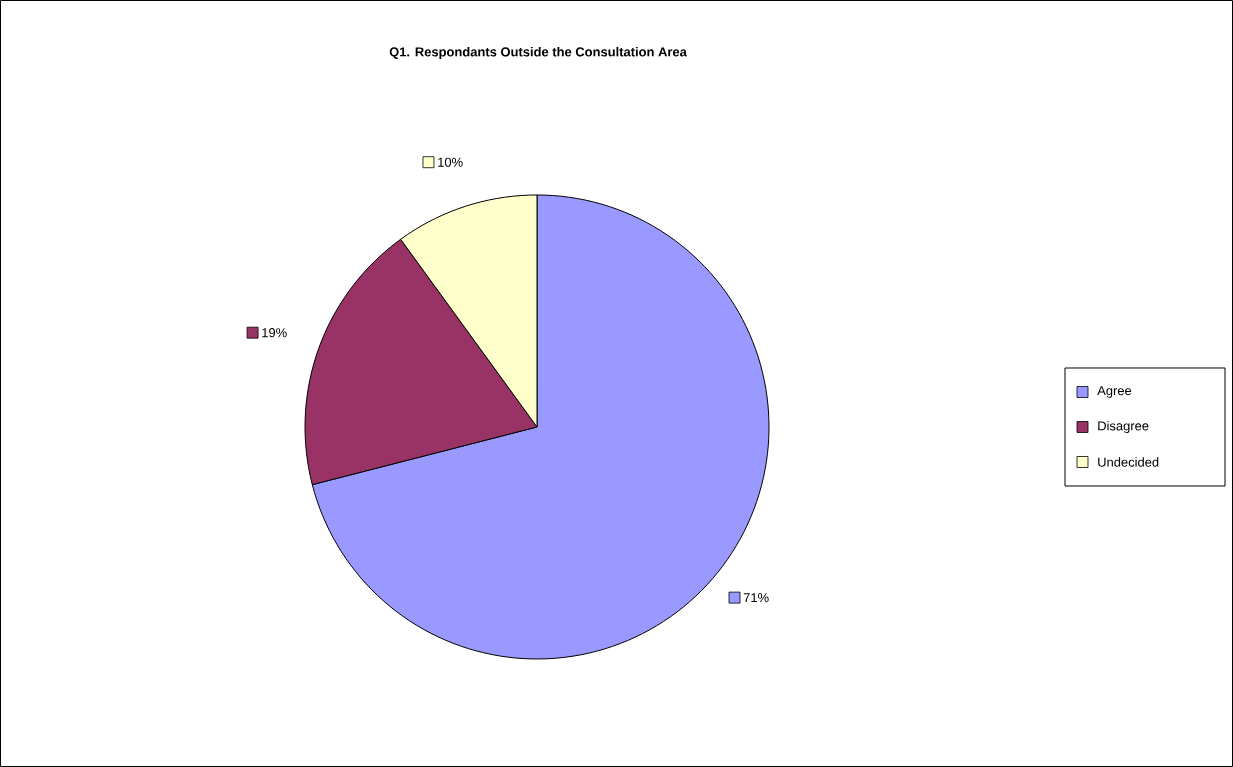 This screenshot has width=1233, height=767. Describe the element at coordinates (274, 333) in the screenshot. I see `data-label: 19%` at that location.